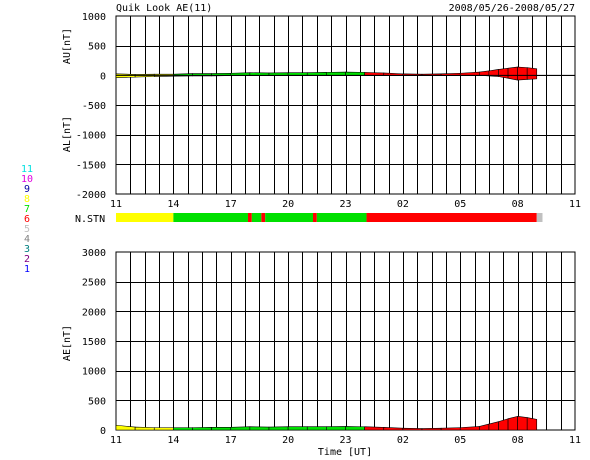 The image size is (590, 460). I want to click on date-range: 2008/05/26-2008/05/27, so click(512, 8).